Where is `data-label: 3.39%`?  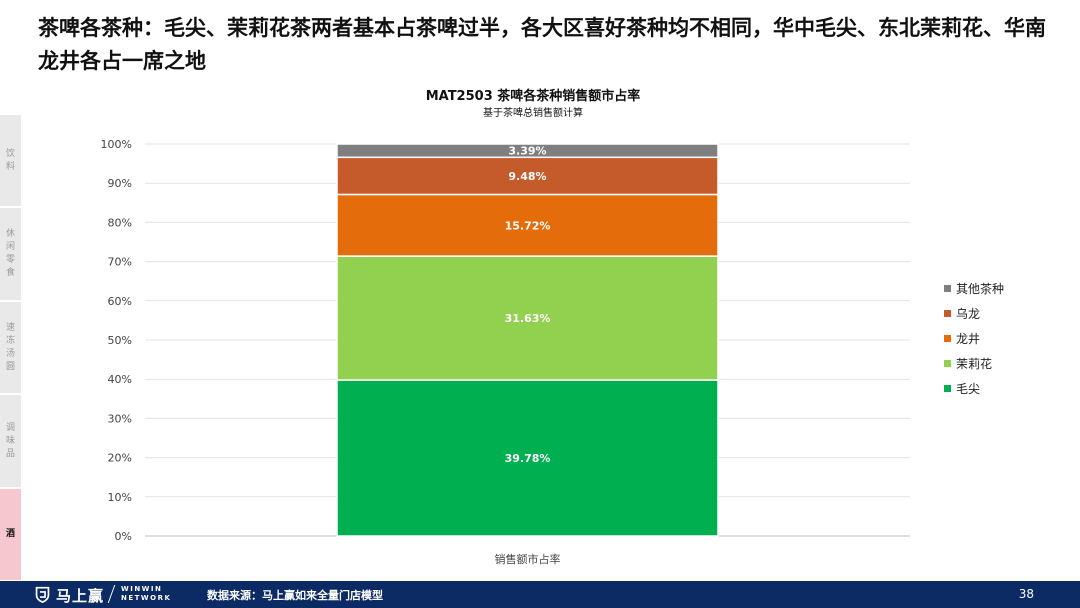 data-label: 3.39% is located at coordinates (527, 151).